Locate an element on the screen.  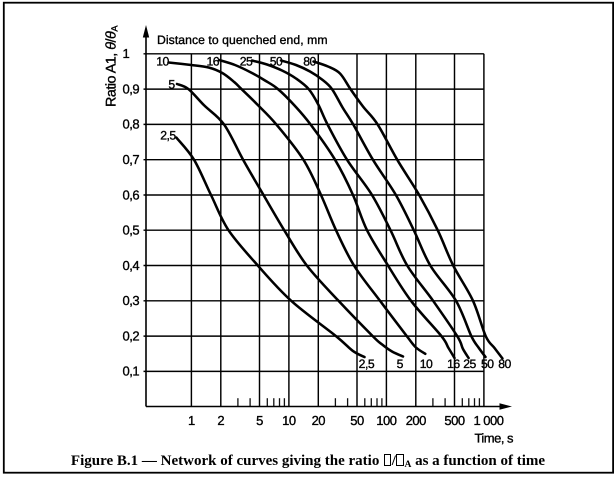
svg-text: 0,6 is located at coordinates (131, 194).